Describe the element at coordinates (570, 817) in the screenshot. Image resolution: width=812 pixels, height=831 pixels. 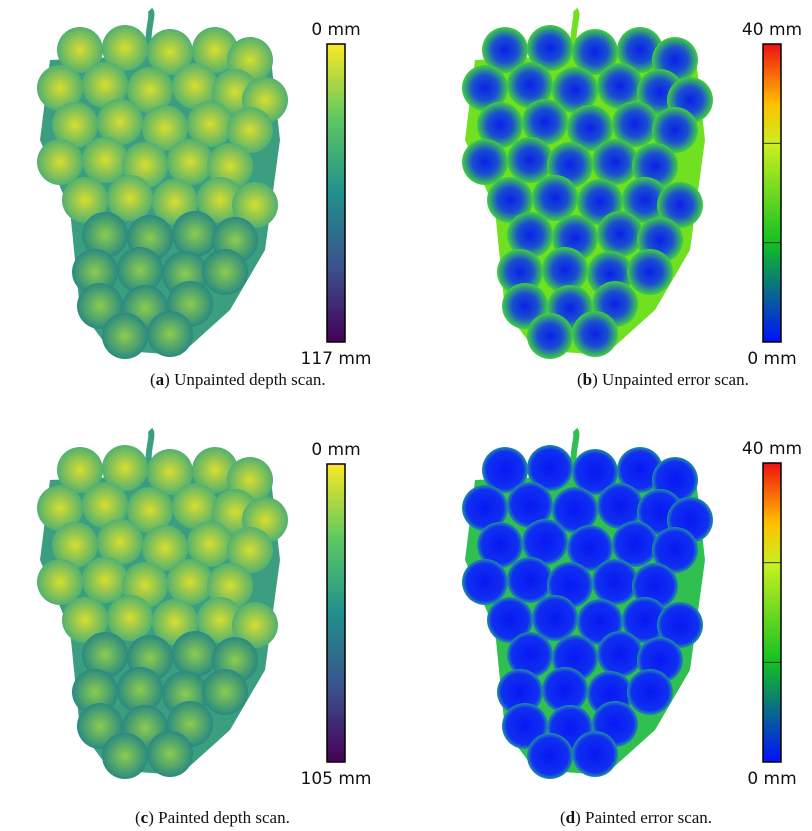
I see `caption-part: d` at that location.